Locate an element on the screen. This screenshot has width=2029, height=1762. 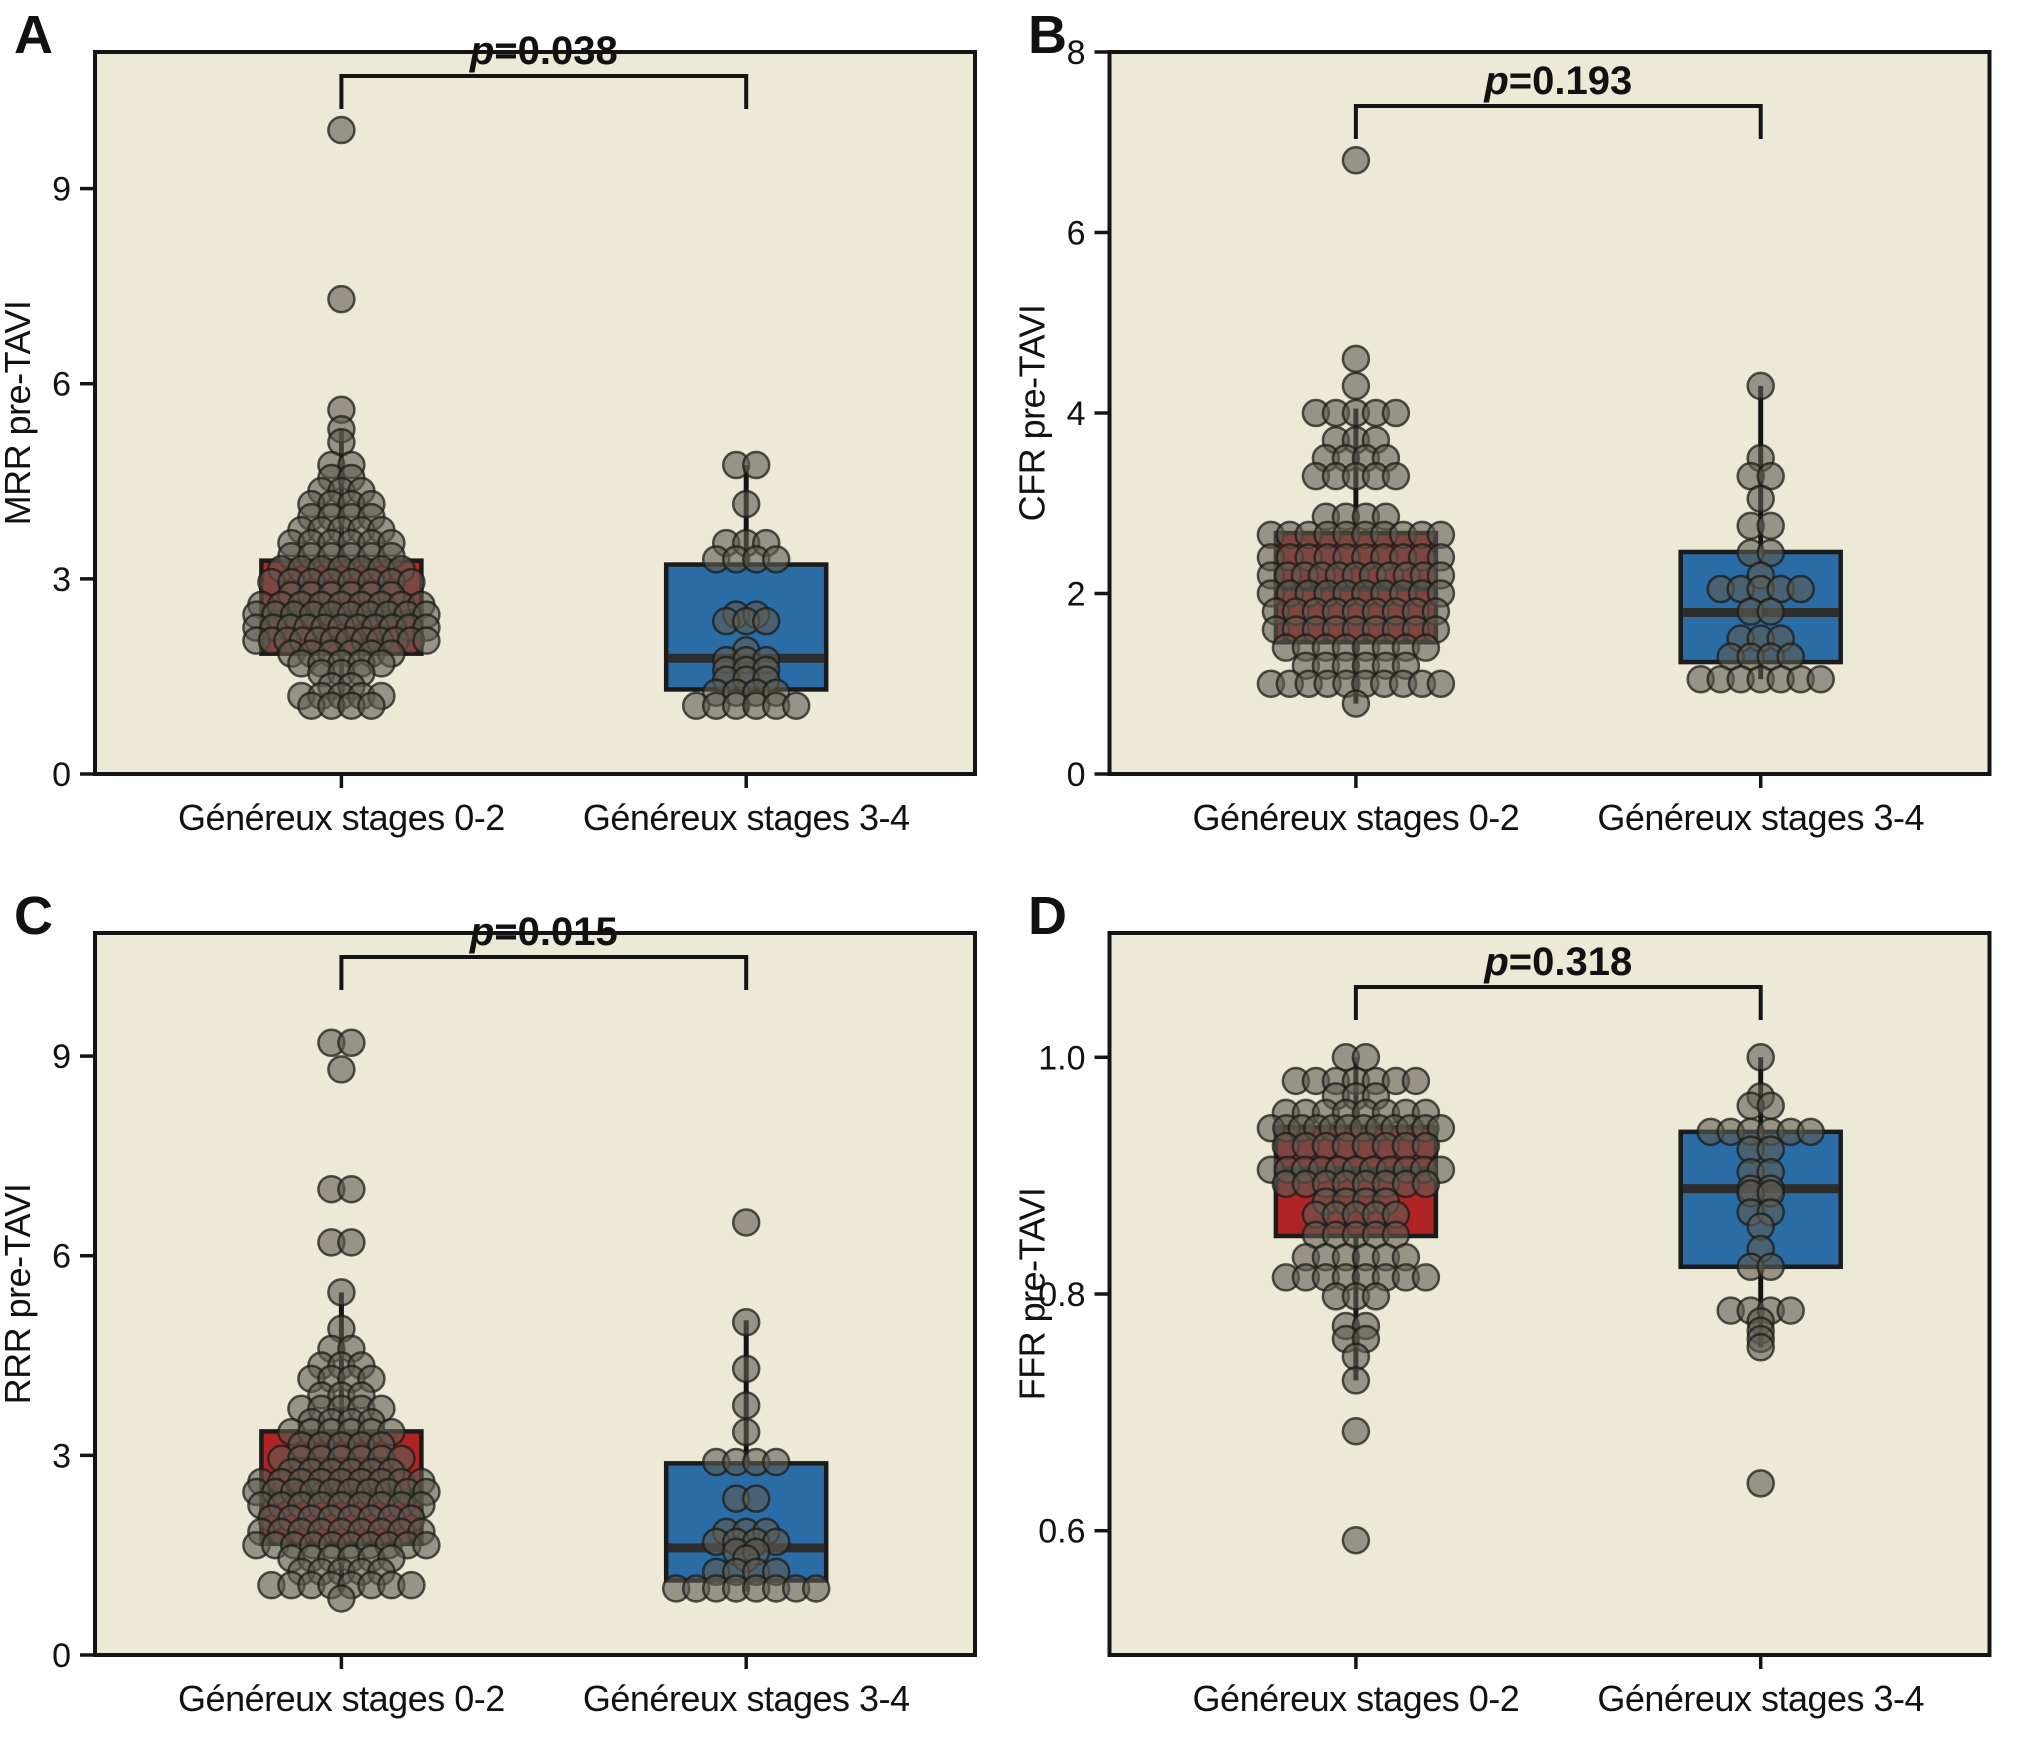
panel-letter-B: B is located at coordinates (1047, 35).